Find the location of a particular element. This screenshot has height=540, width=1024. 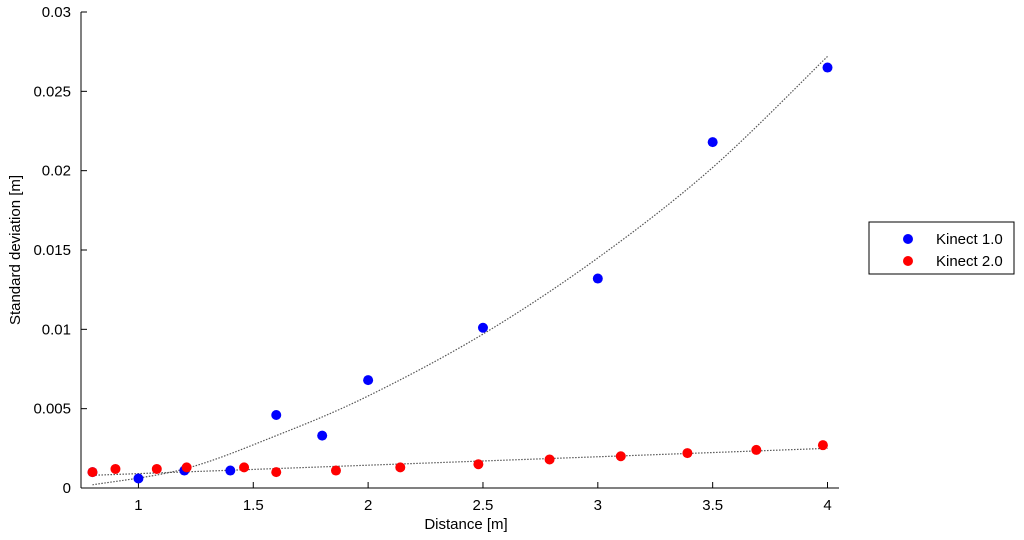

x-tick-label: 2 is located at coordinates (368, 505).